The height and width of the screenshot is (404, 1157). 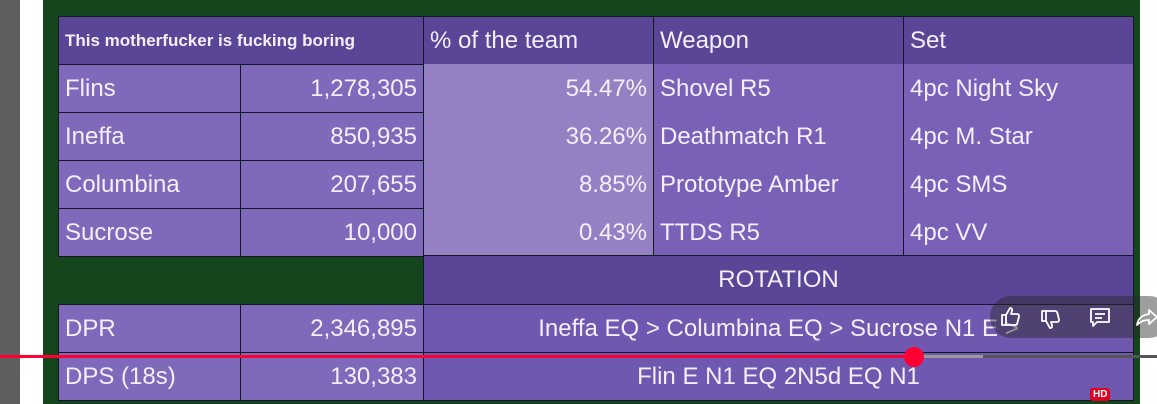 I want to click on dislike-icon, so click(x=1051, y=319).